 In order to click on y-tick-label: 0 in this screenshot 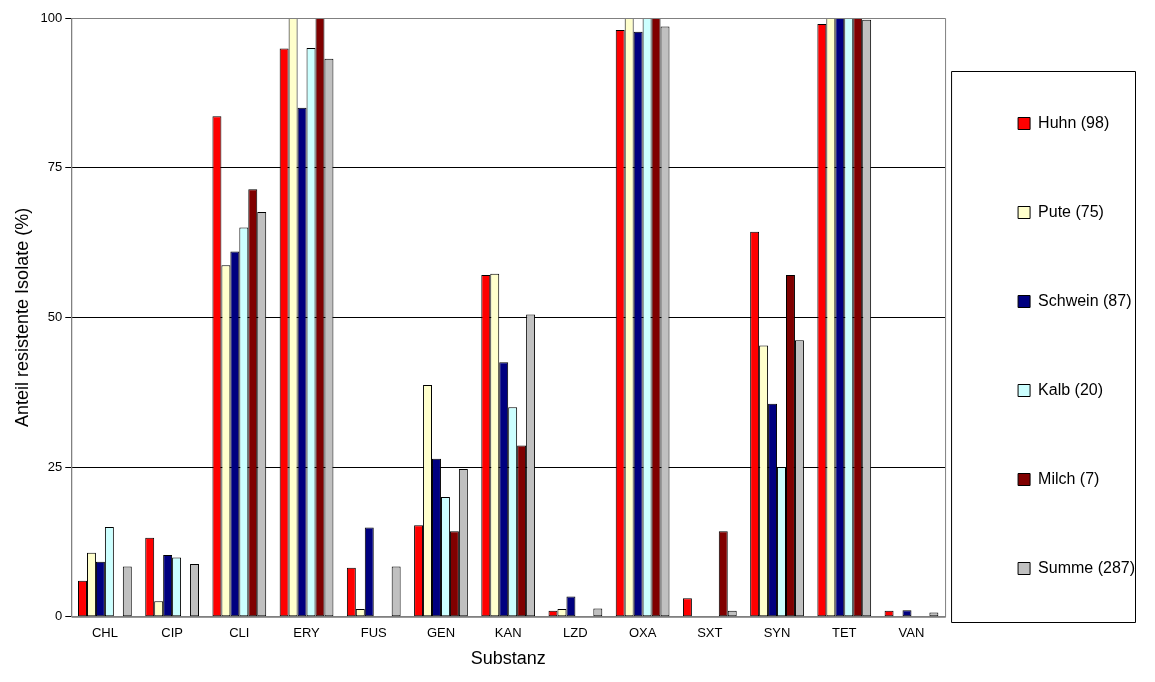, I will do `click(59, 616)`.